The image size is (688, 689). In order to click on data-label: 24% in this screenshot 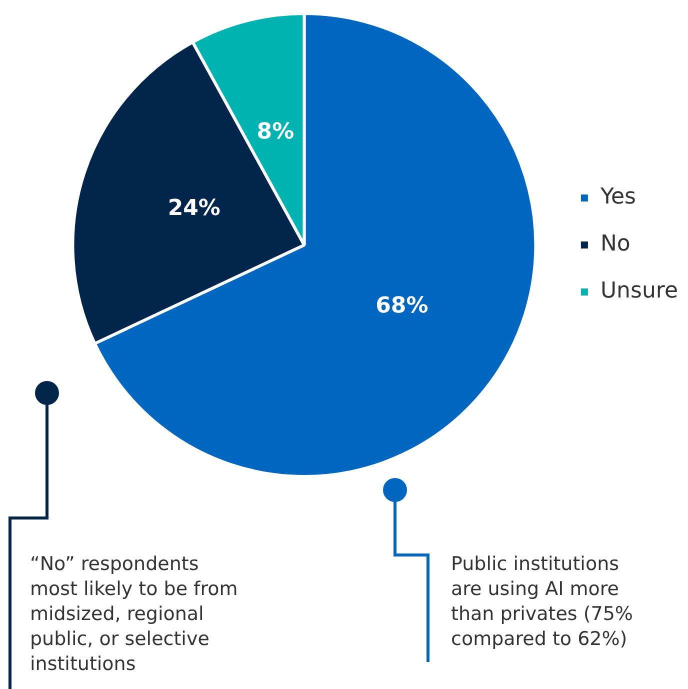, I will do `click(194, 208)`.